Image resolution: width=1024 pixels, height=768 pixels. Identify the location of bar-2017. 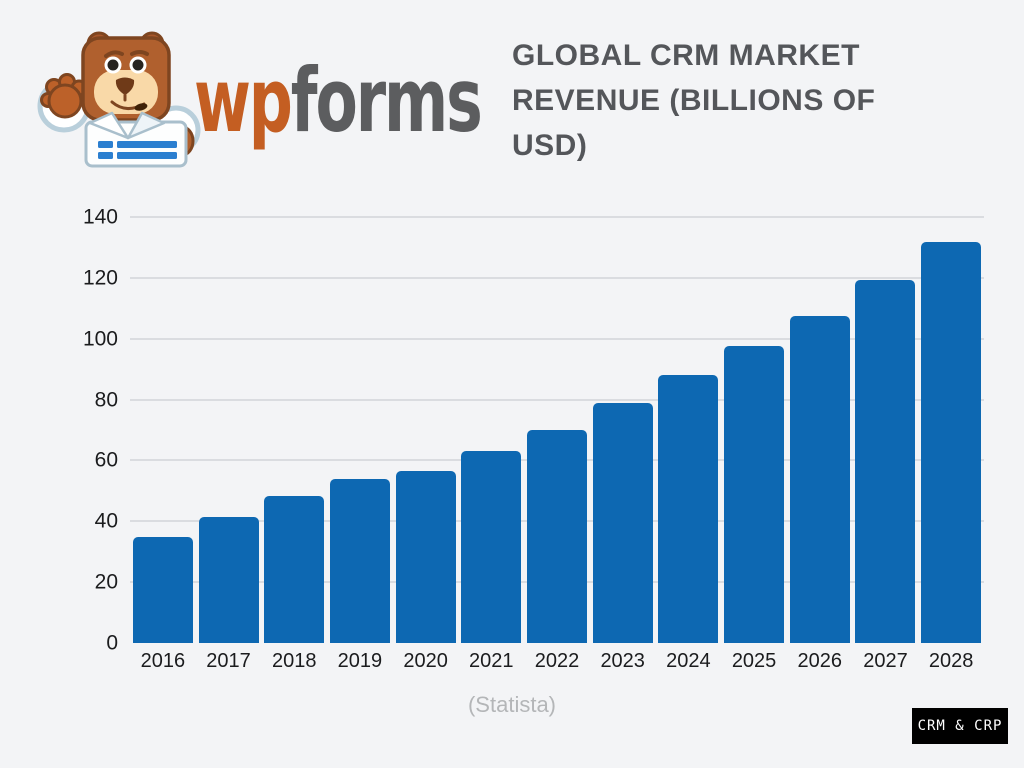
(228, 579).